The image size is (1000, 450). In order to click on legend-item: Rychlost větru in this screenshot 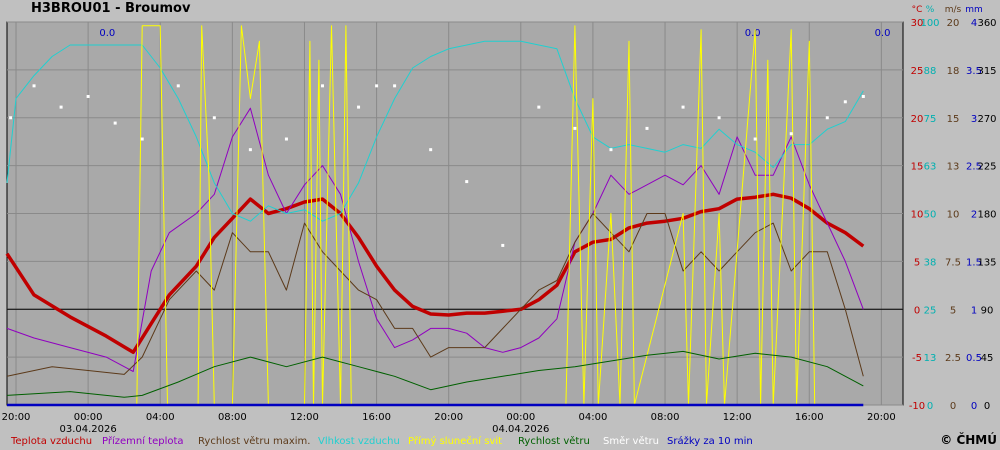, I will do `click(554, 441)`.